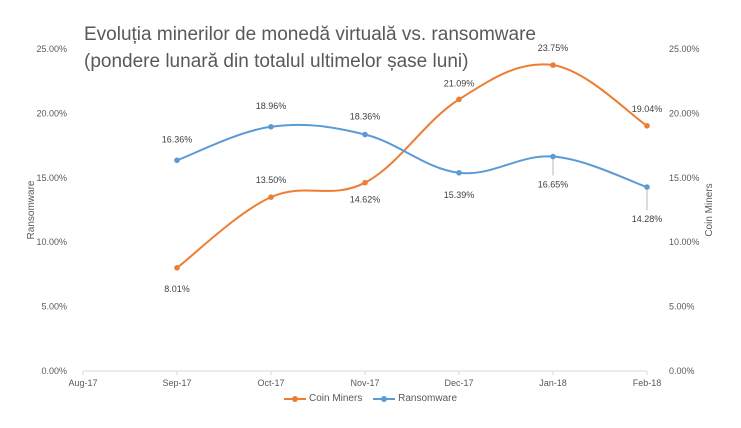  Describe the element at coordinates (335, 398) in the screenshot. I see `legend-label-coin-miners: Coin Miners` at that location.